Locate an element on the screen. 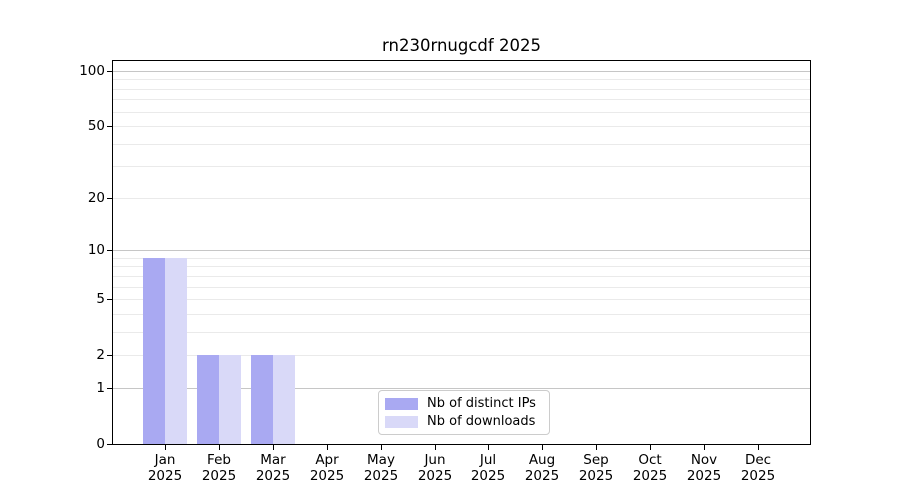 This screenshot has height=500, width=900. x-tick-label-feb: Feb 2025 is located at coordinates (219, 468).